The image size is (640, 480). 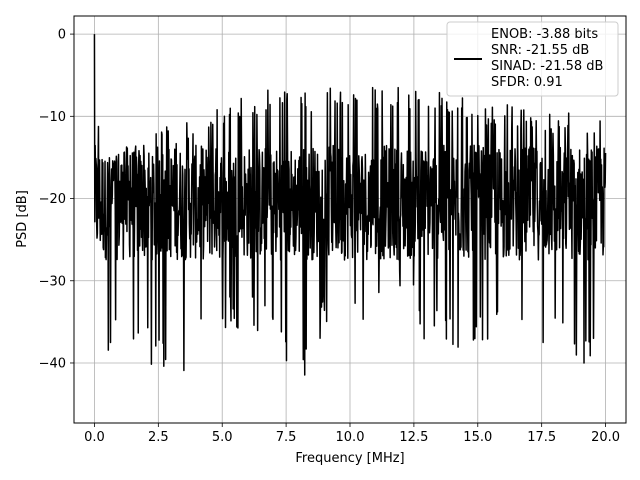 What do you see at coordinates (540, 50) in the screenshot?
I see `legend-entry-snr: SNR: -21.55 dB` at bounding box center [540, 50].